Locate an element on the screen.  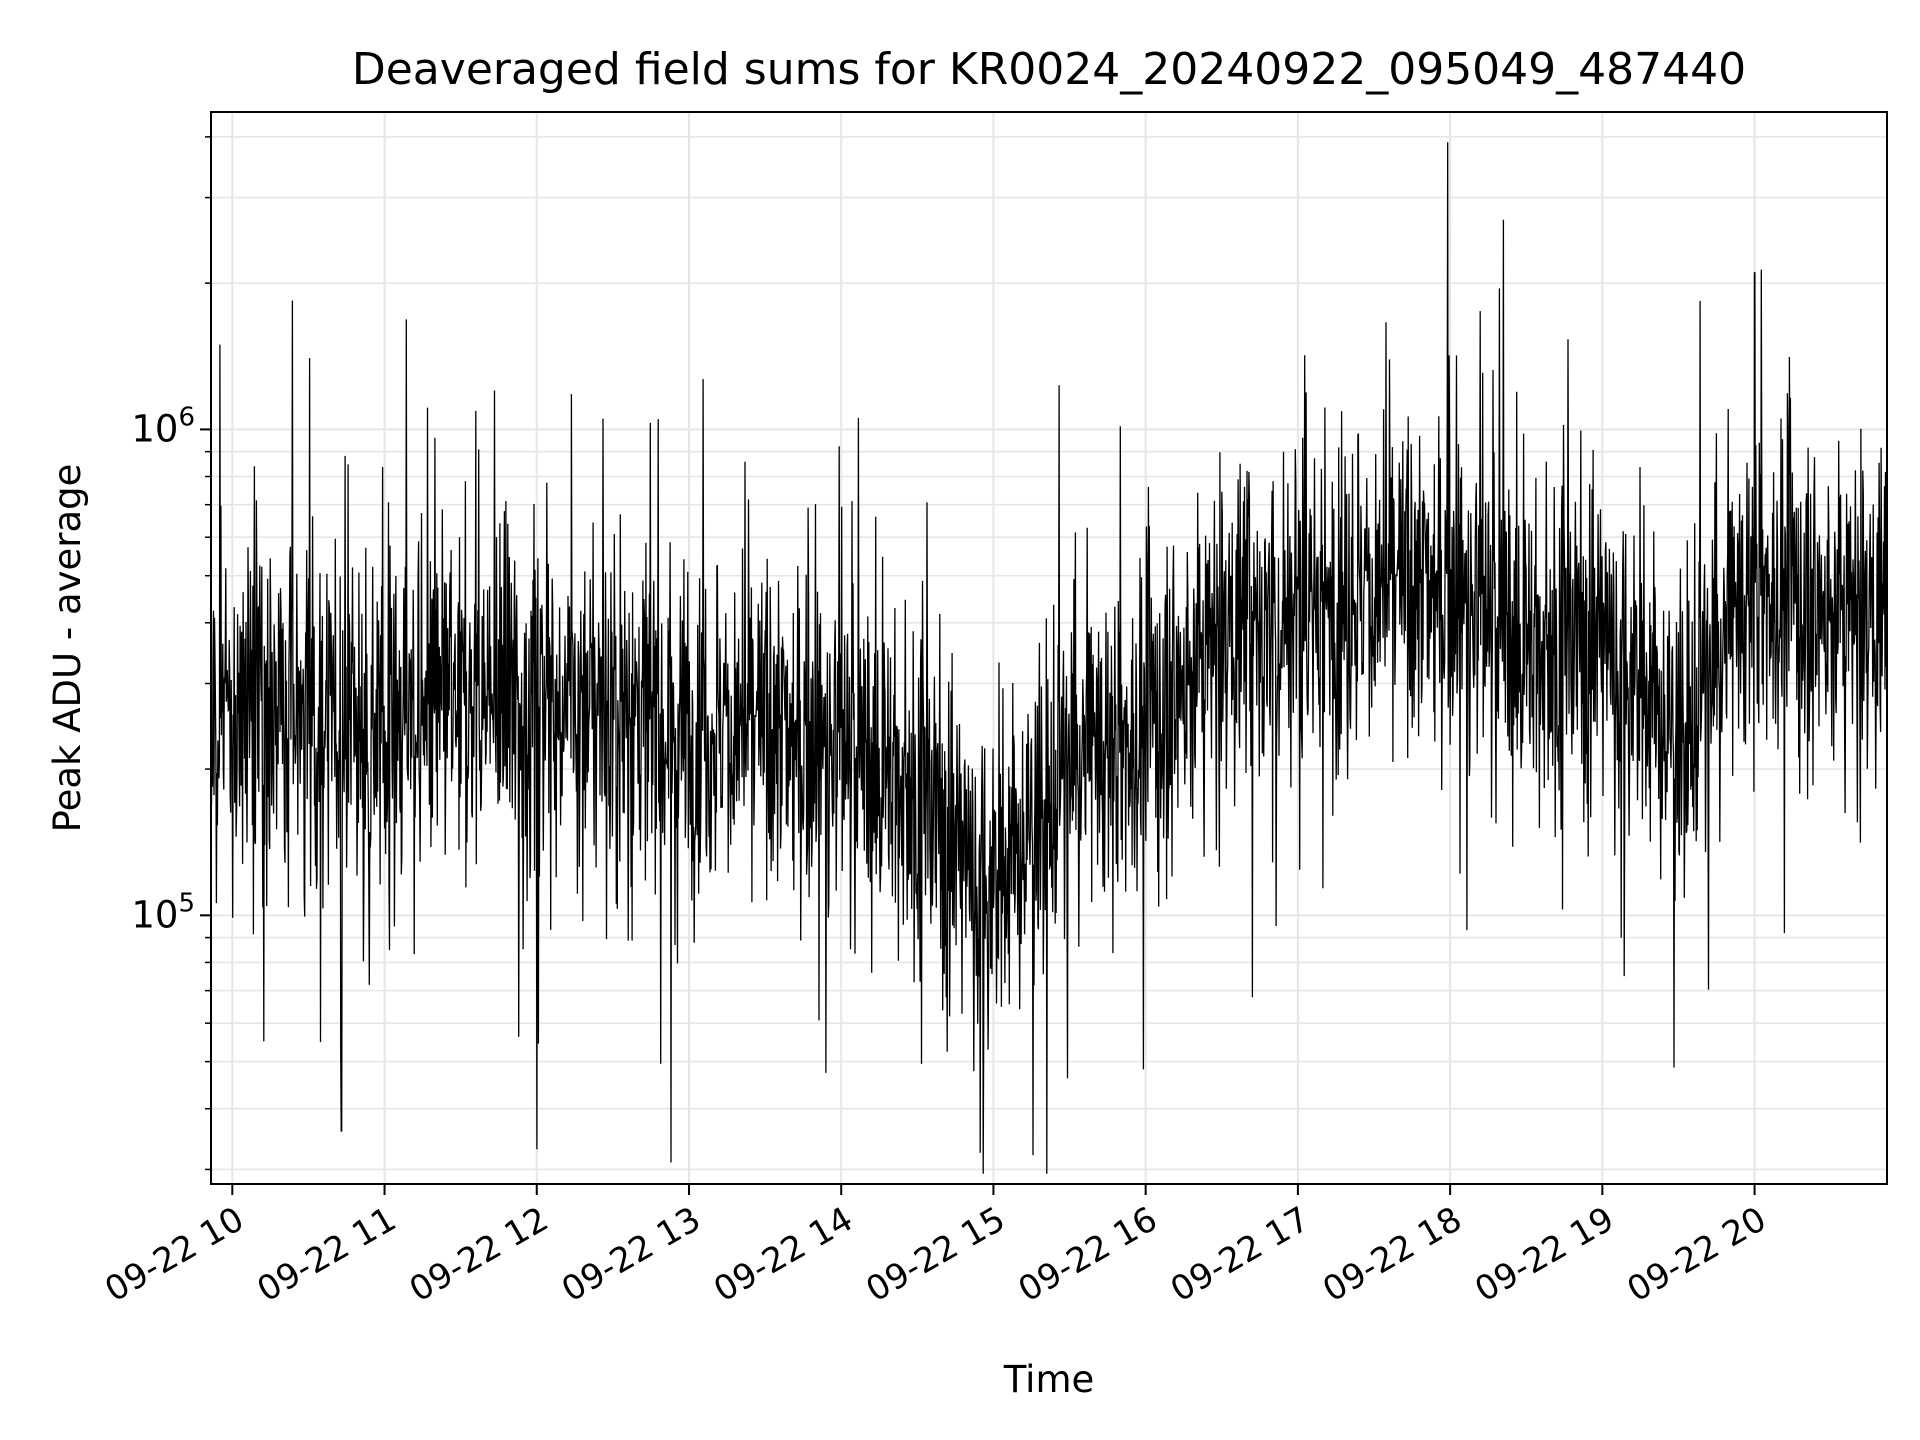
x-axis-label: Time is located at coordinates (1049, 1379).